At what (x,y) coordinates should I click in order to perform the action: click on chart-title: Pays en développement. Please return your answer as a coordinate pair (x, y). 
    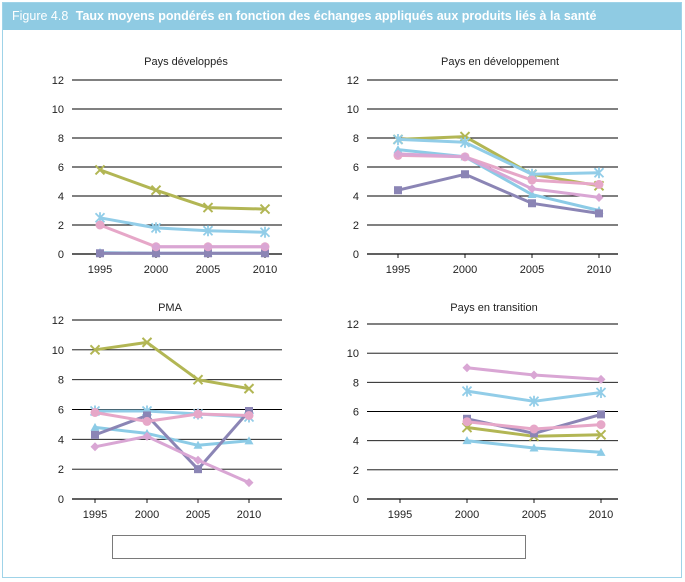
    Looking at the image, I should click on (500, 62).